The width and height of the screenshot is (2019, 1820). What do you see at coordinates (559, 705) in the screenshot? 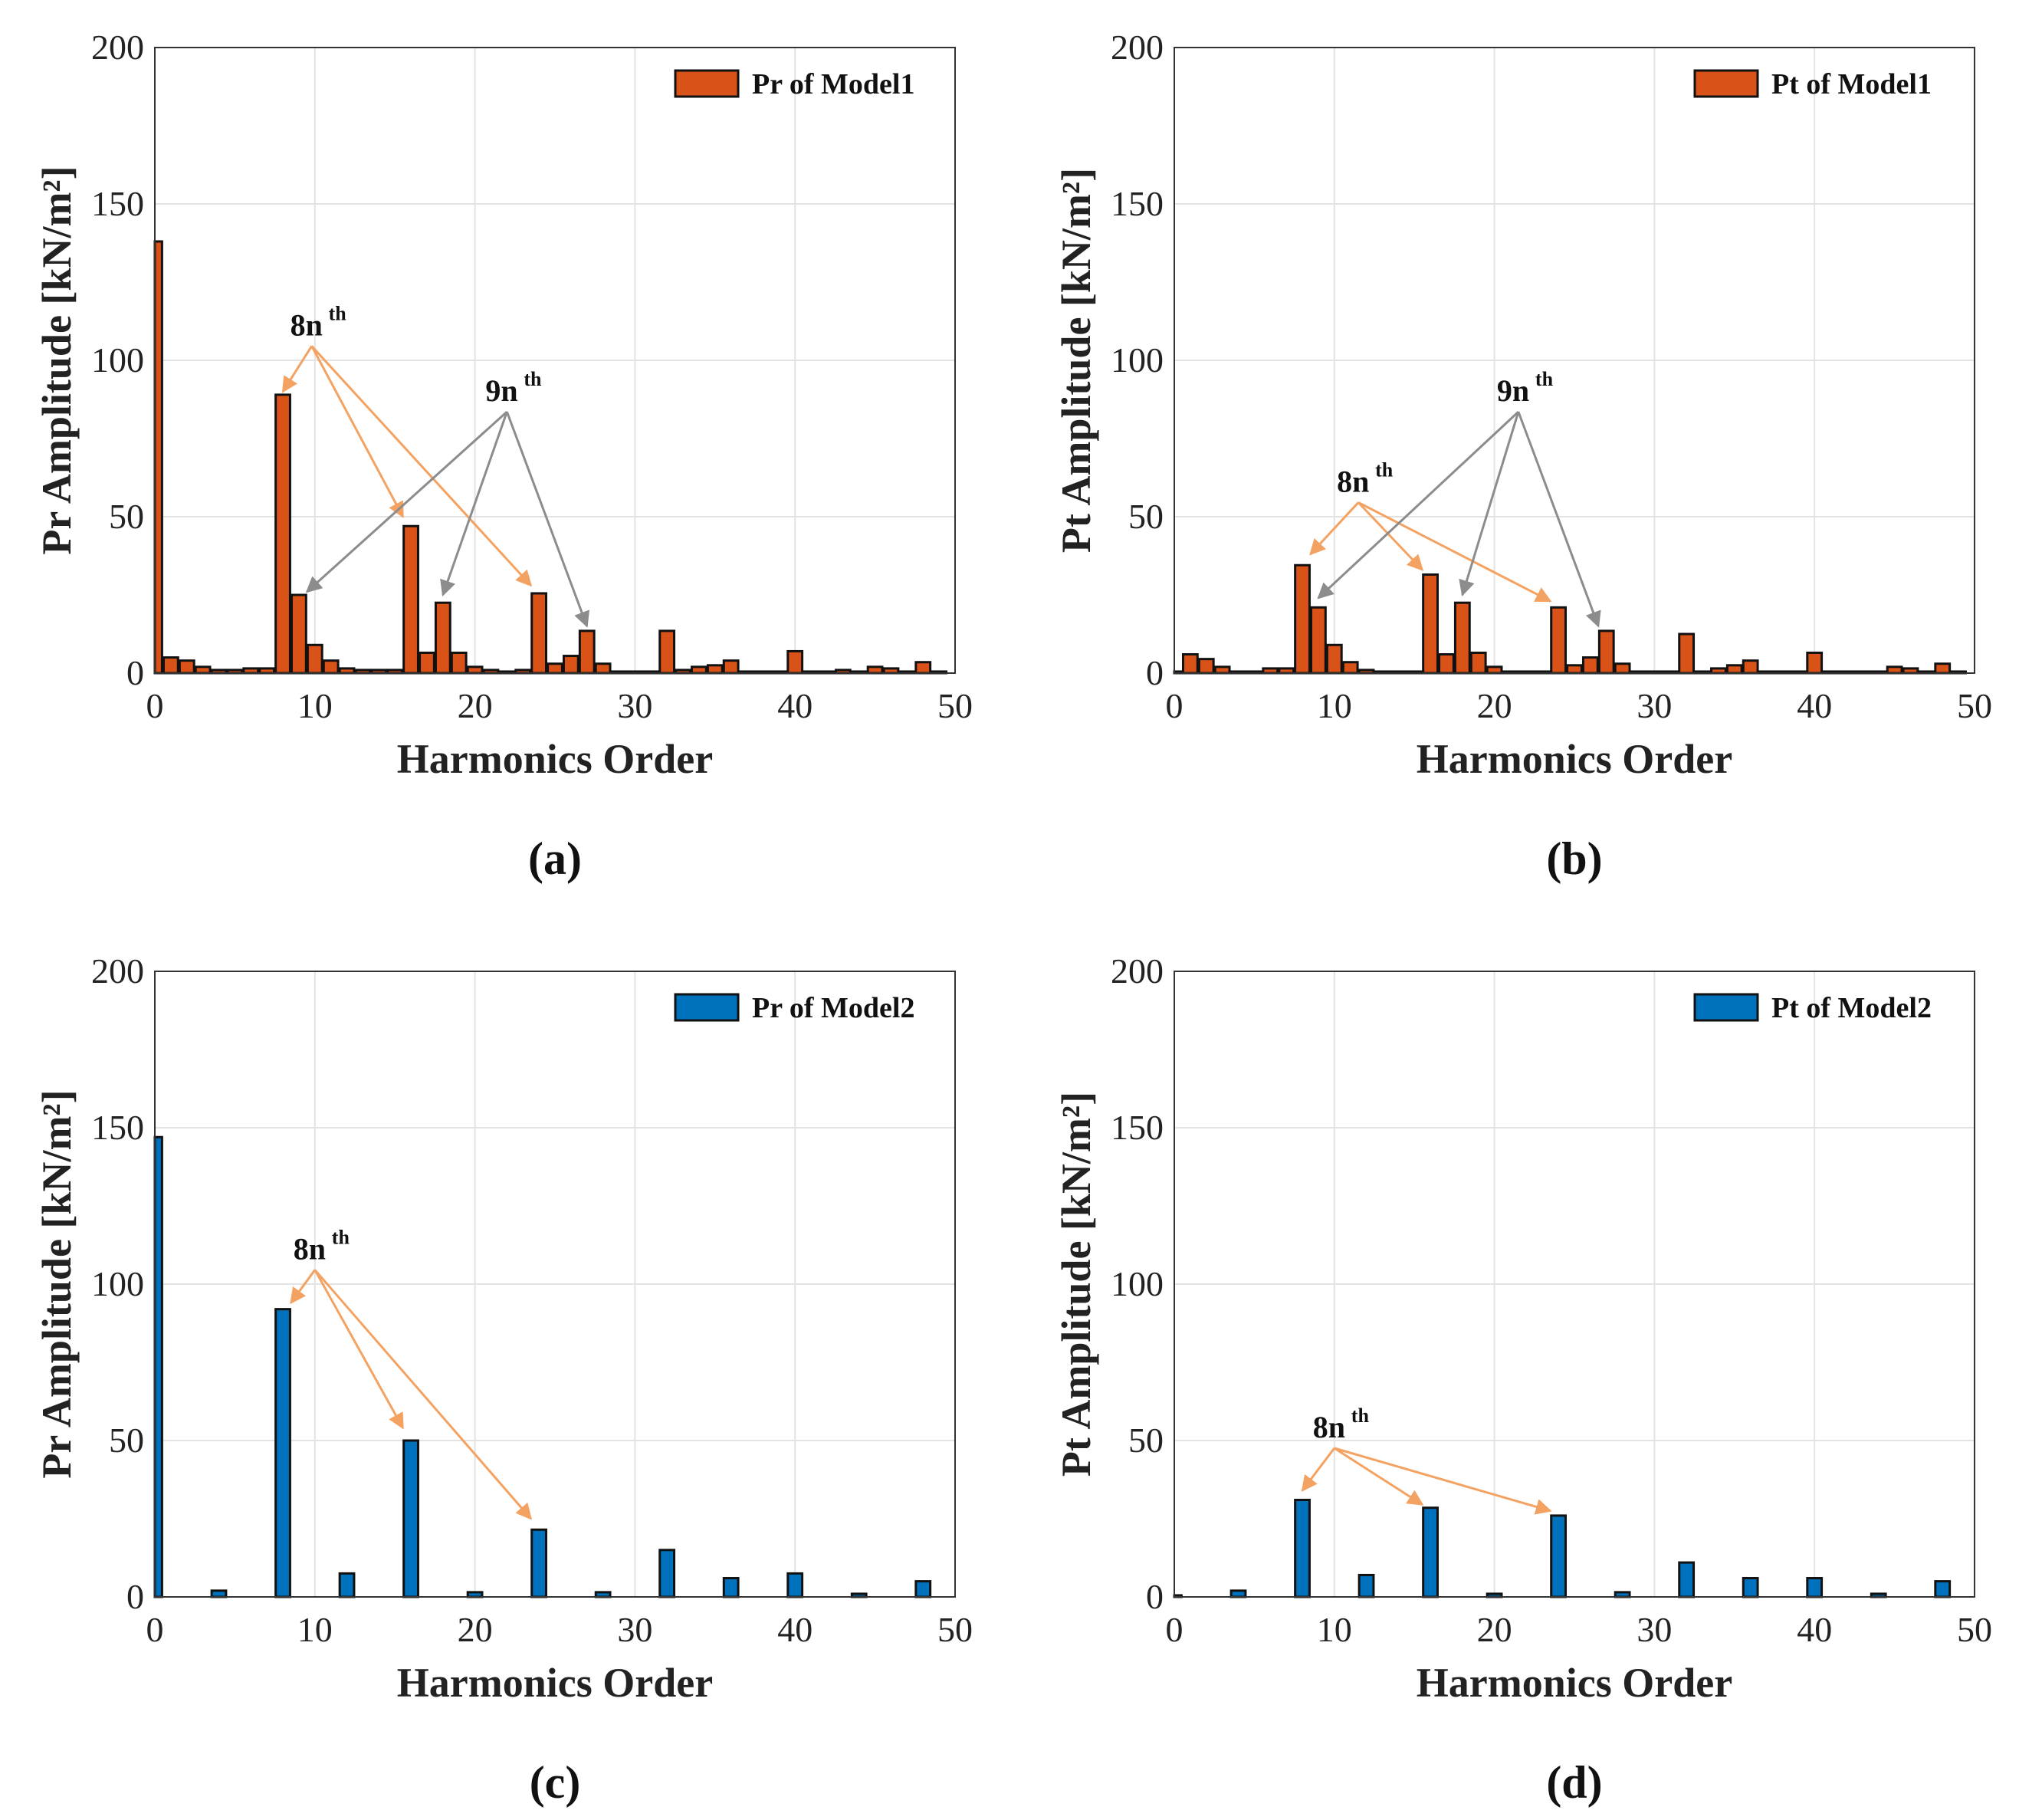
I see `panel-a-xticks: 0 10 20 30 40 50` at bounding box center [559, 705].